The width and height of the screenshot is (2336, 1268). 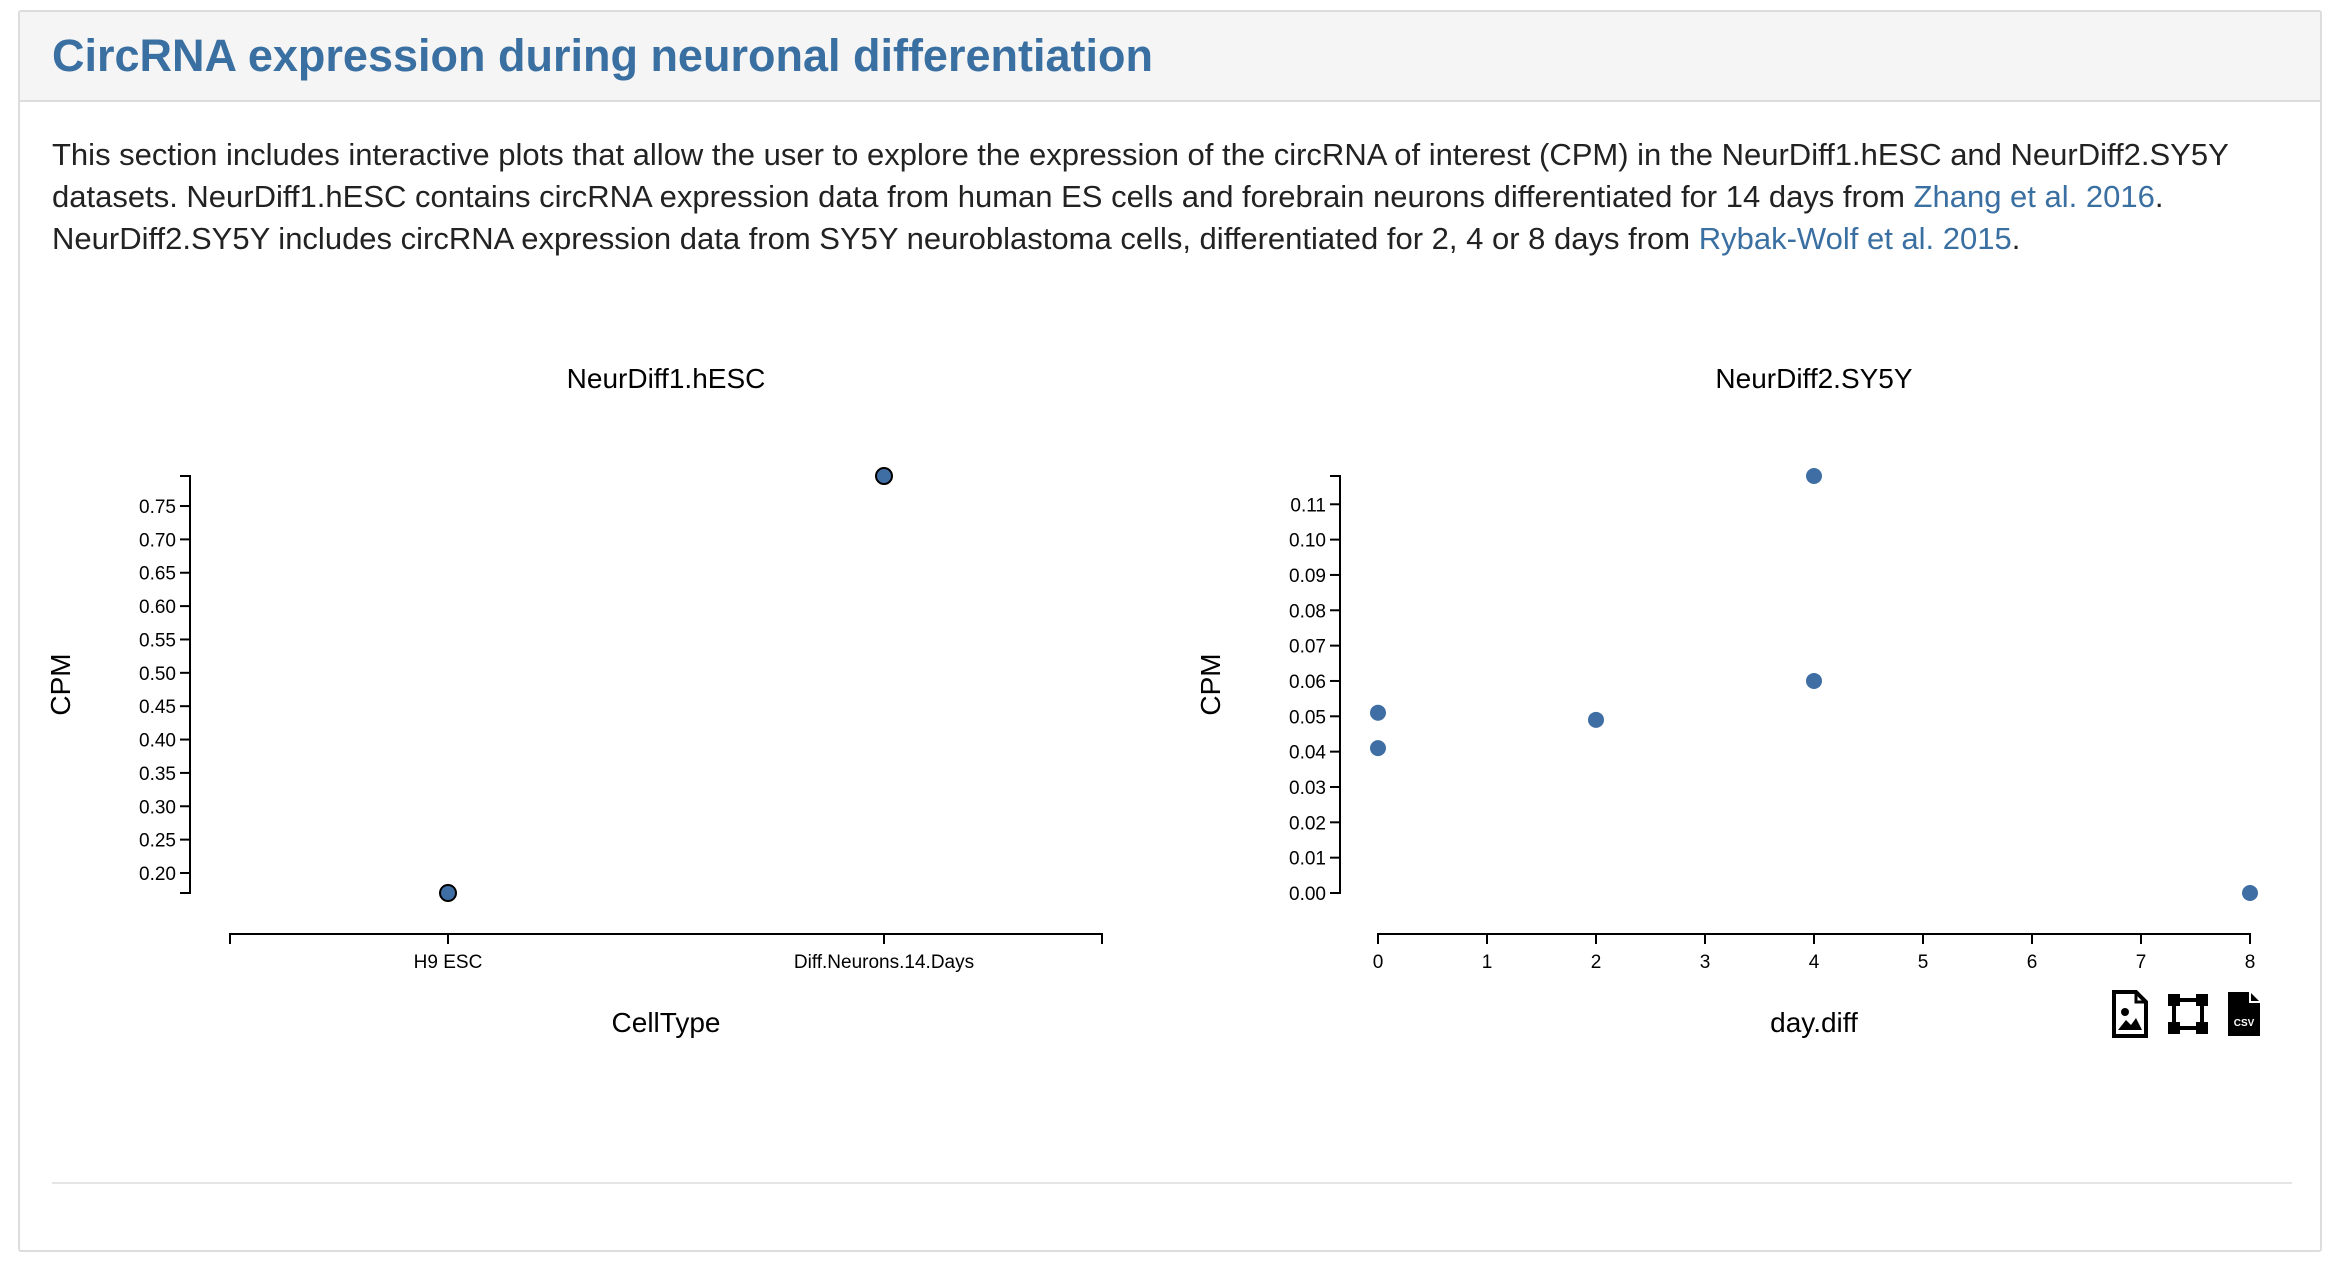 I want to click on y-tick-label: 0.35, so click(x=157, y=774).